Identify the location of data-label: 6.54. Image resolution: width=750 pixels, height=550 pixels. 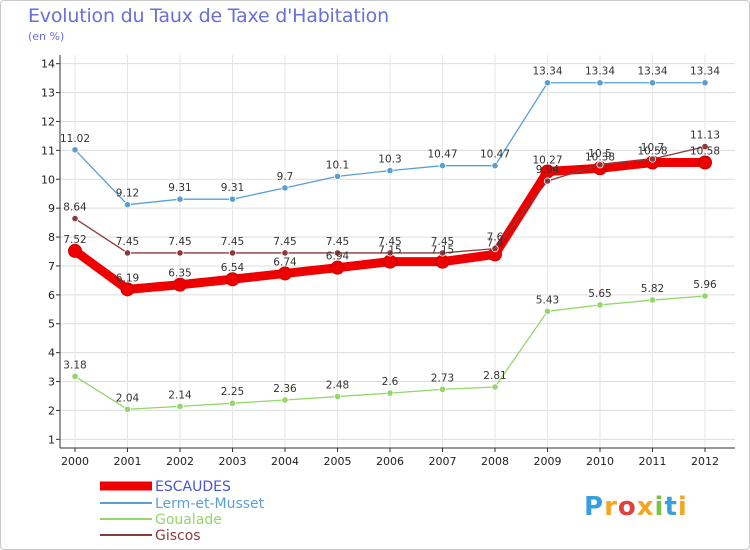
(233, 268).